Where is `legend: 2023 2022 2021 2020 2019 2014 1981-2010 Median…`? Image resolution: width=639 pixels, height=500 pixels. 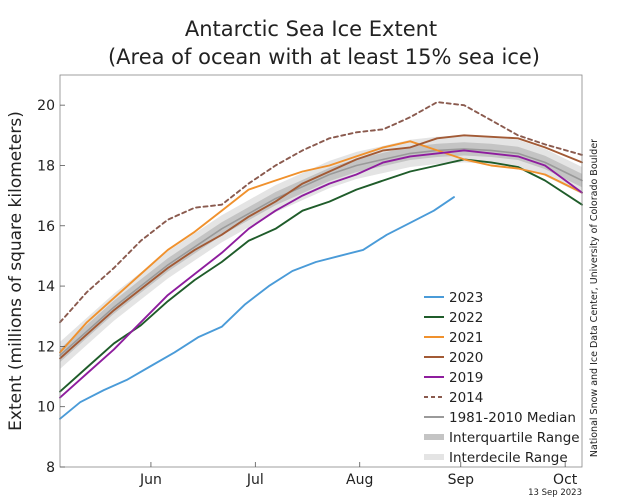
legend: 2023 2022 2021 2020 2019 2014 1981-2010 Median… is located at coordinates (502, 378).